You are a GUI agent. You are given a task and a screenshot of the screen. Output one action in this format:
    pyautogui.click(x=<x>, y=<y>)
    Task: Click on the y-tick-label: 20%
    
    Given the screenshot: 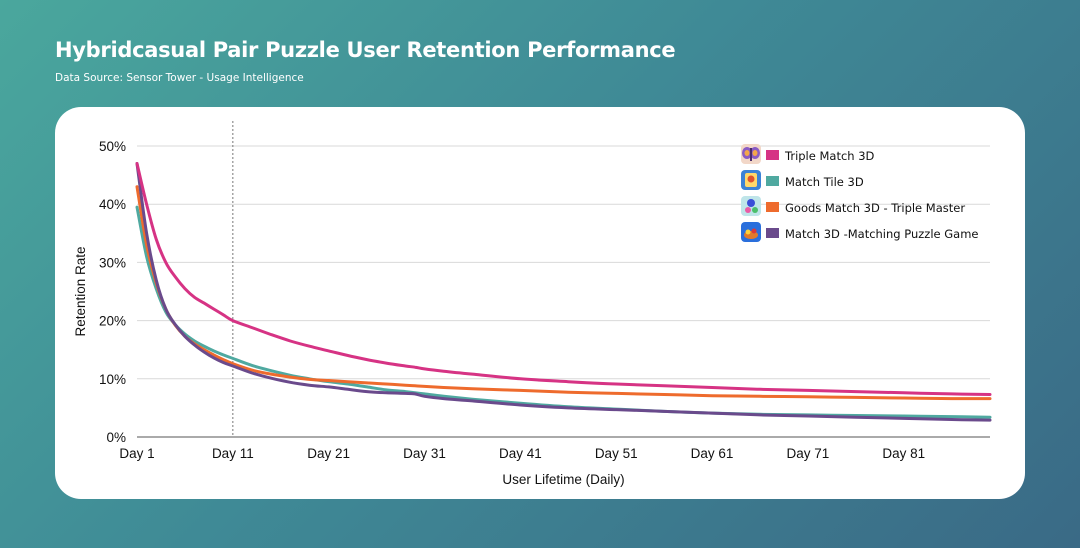 What is the action you would take?
    pyautogui.click(x=112, y=321)
    